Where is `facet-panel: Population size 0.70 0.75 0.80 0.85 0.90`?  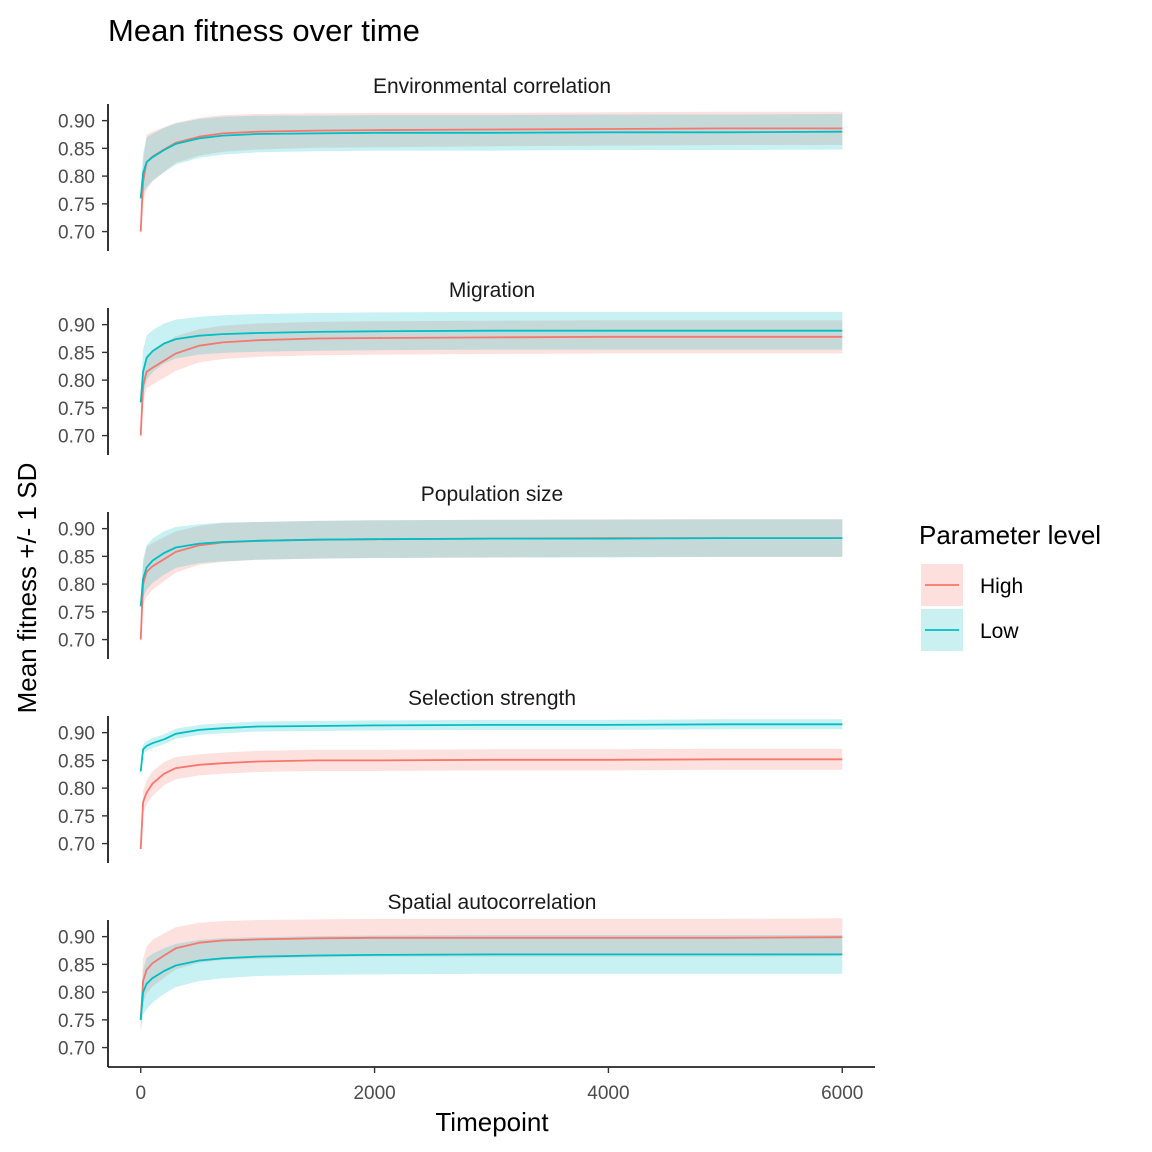
facet-panel: Population size 0.70 0.75 0.80 0.85 0.90 is located at coordinates (450, 571).